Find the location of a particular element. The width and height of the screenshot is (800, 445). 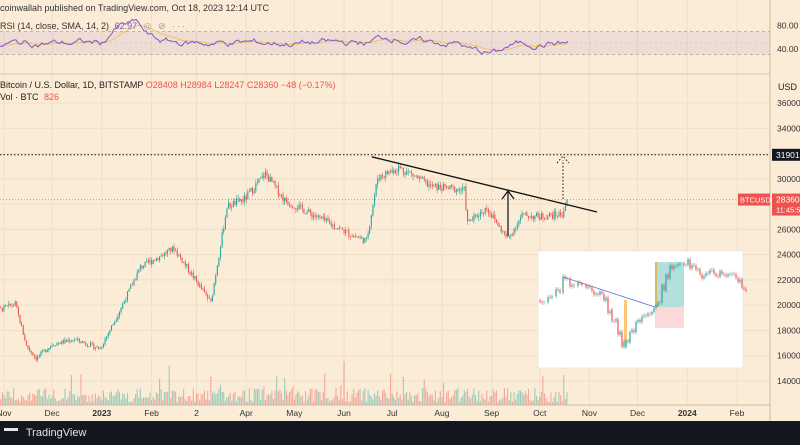

symbol-title: Bitcoin / U.S. Dollar, 1D, BITSTAMP is located at coordinates (72, 85).